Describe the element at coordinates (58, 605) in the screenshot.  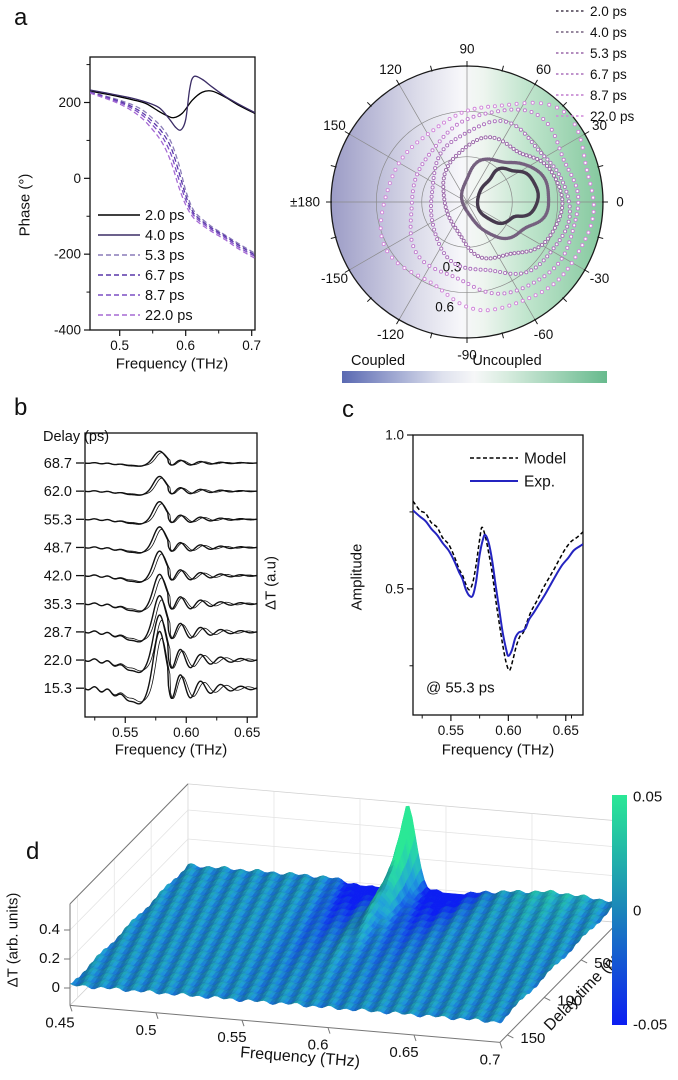
I see `delay-label: 35.3` at that location.